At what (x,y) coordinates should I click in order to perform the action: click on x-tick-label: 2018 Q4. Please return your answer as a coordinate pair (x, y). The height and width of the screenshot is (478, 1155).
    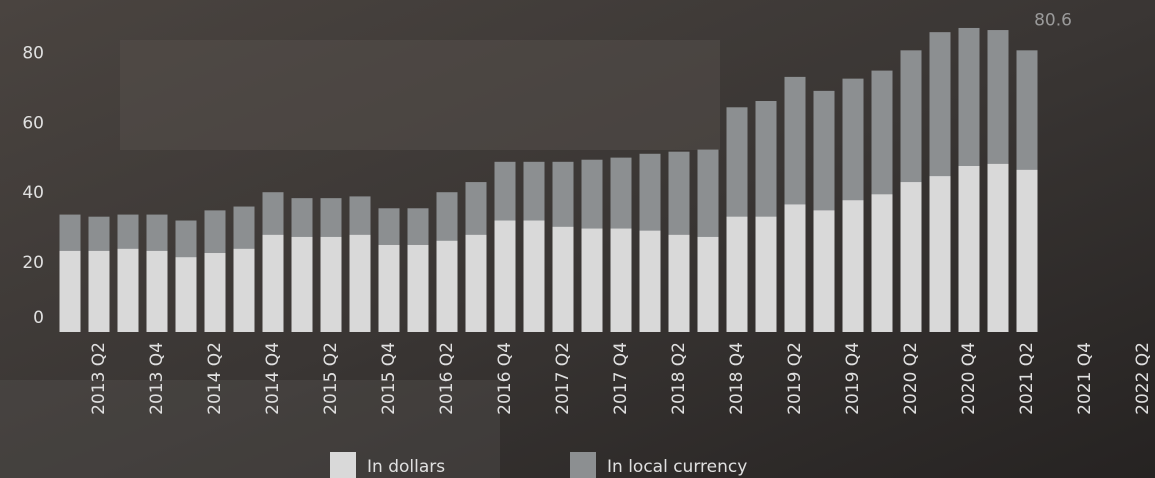
    Looking at the image, I should click on (737, 378).